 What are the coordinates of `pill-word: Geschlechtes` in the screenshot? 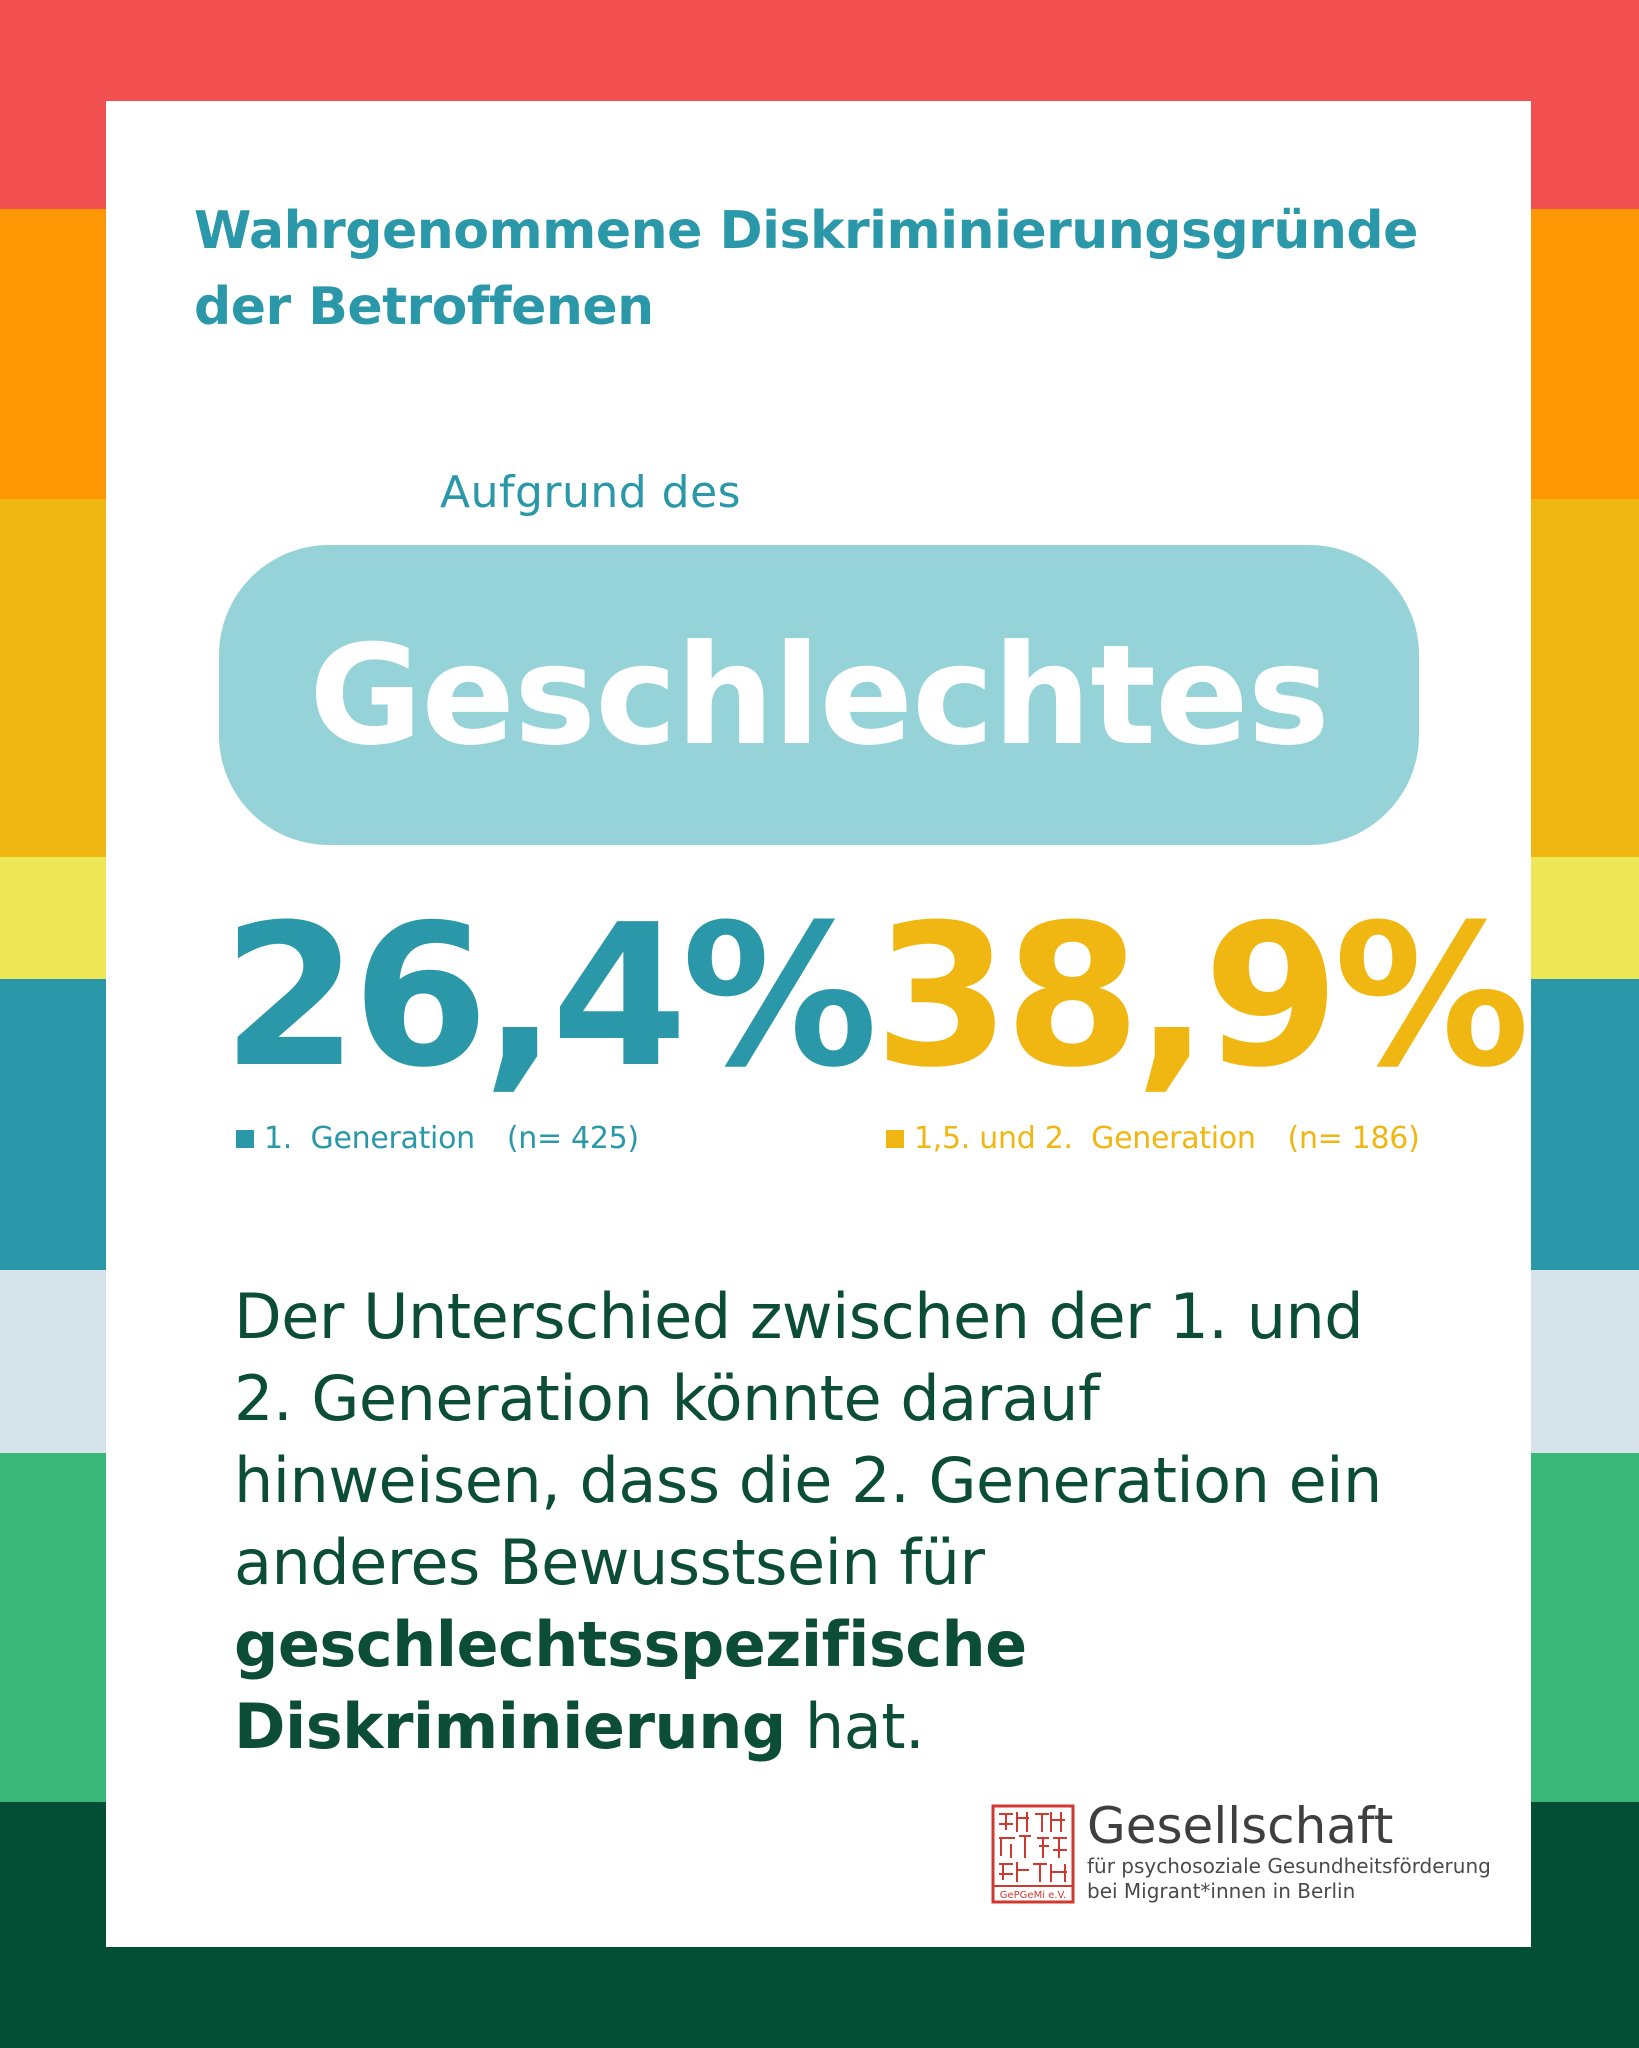 It's located at (819, 695).